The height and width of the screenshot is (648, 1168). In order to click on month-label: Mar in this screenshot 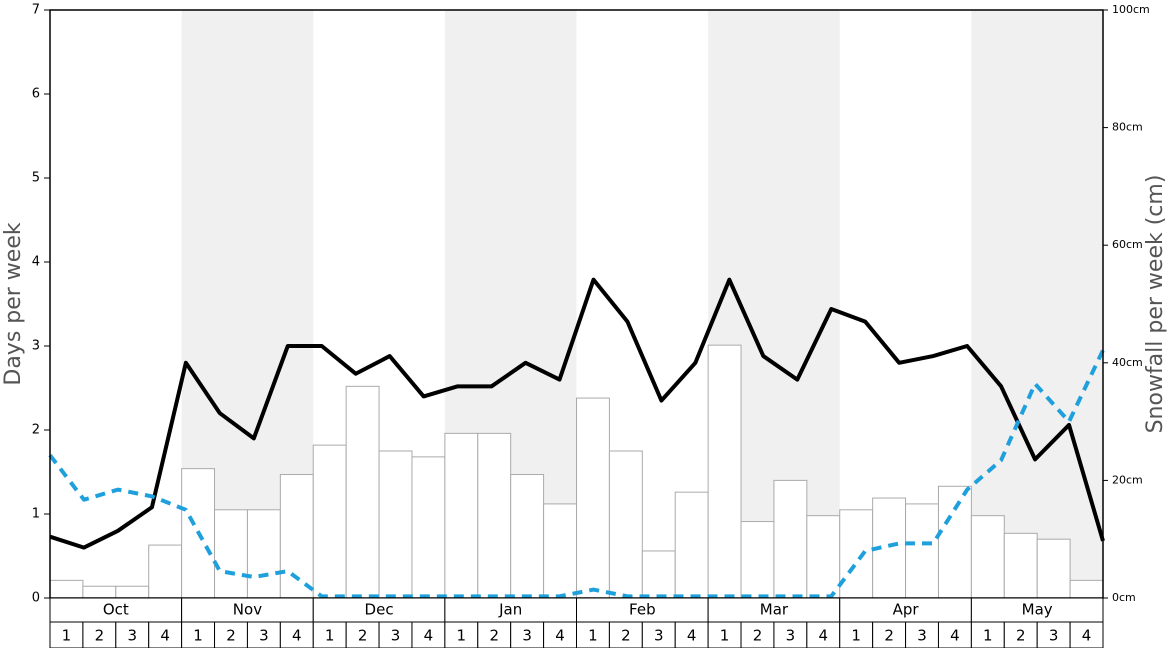, I will do `click(774, 610)`.